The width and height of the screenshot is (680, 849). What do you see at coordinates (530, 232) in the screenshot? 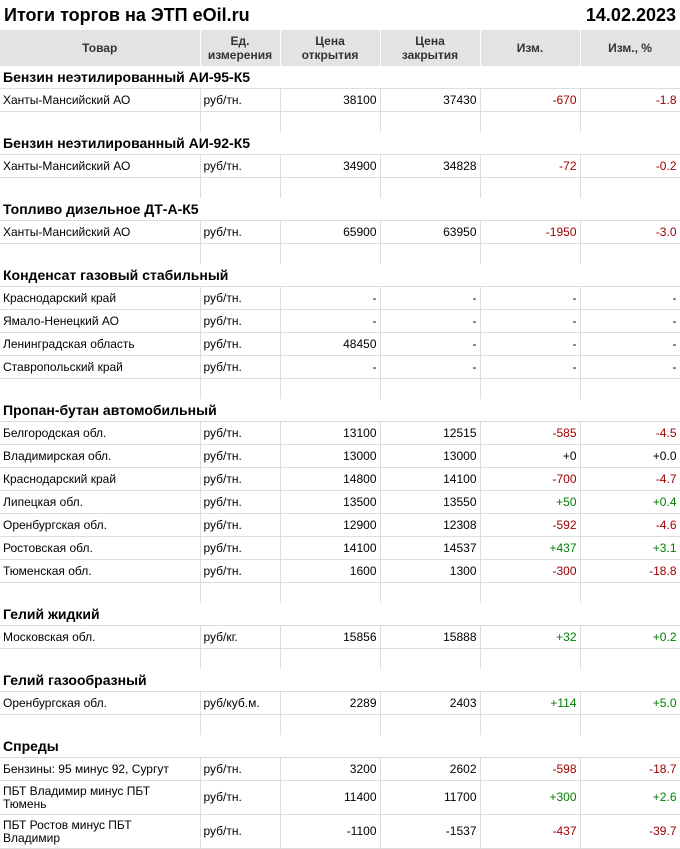
I see `value-cell: -1950` at bounding box center [530, 232].